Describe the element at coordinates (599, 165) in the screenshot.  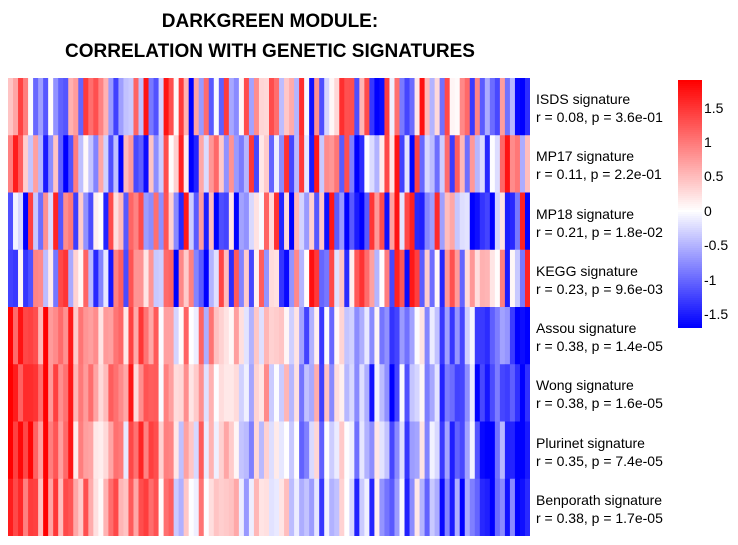
I see `row-label: MP17 signature r = 0.11, p = 2.2e-01` at that location.